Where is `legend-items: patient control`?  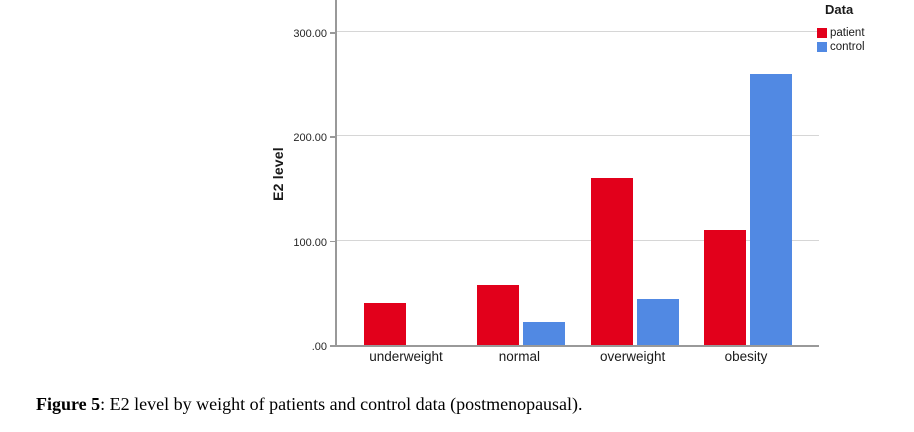
legend-items: patient control is located at coordinates (864, 39).